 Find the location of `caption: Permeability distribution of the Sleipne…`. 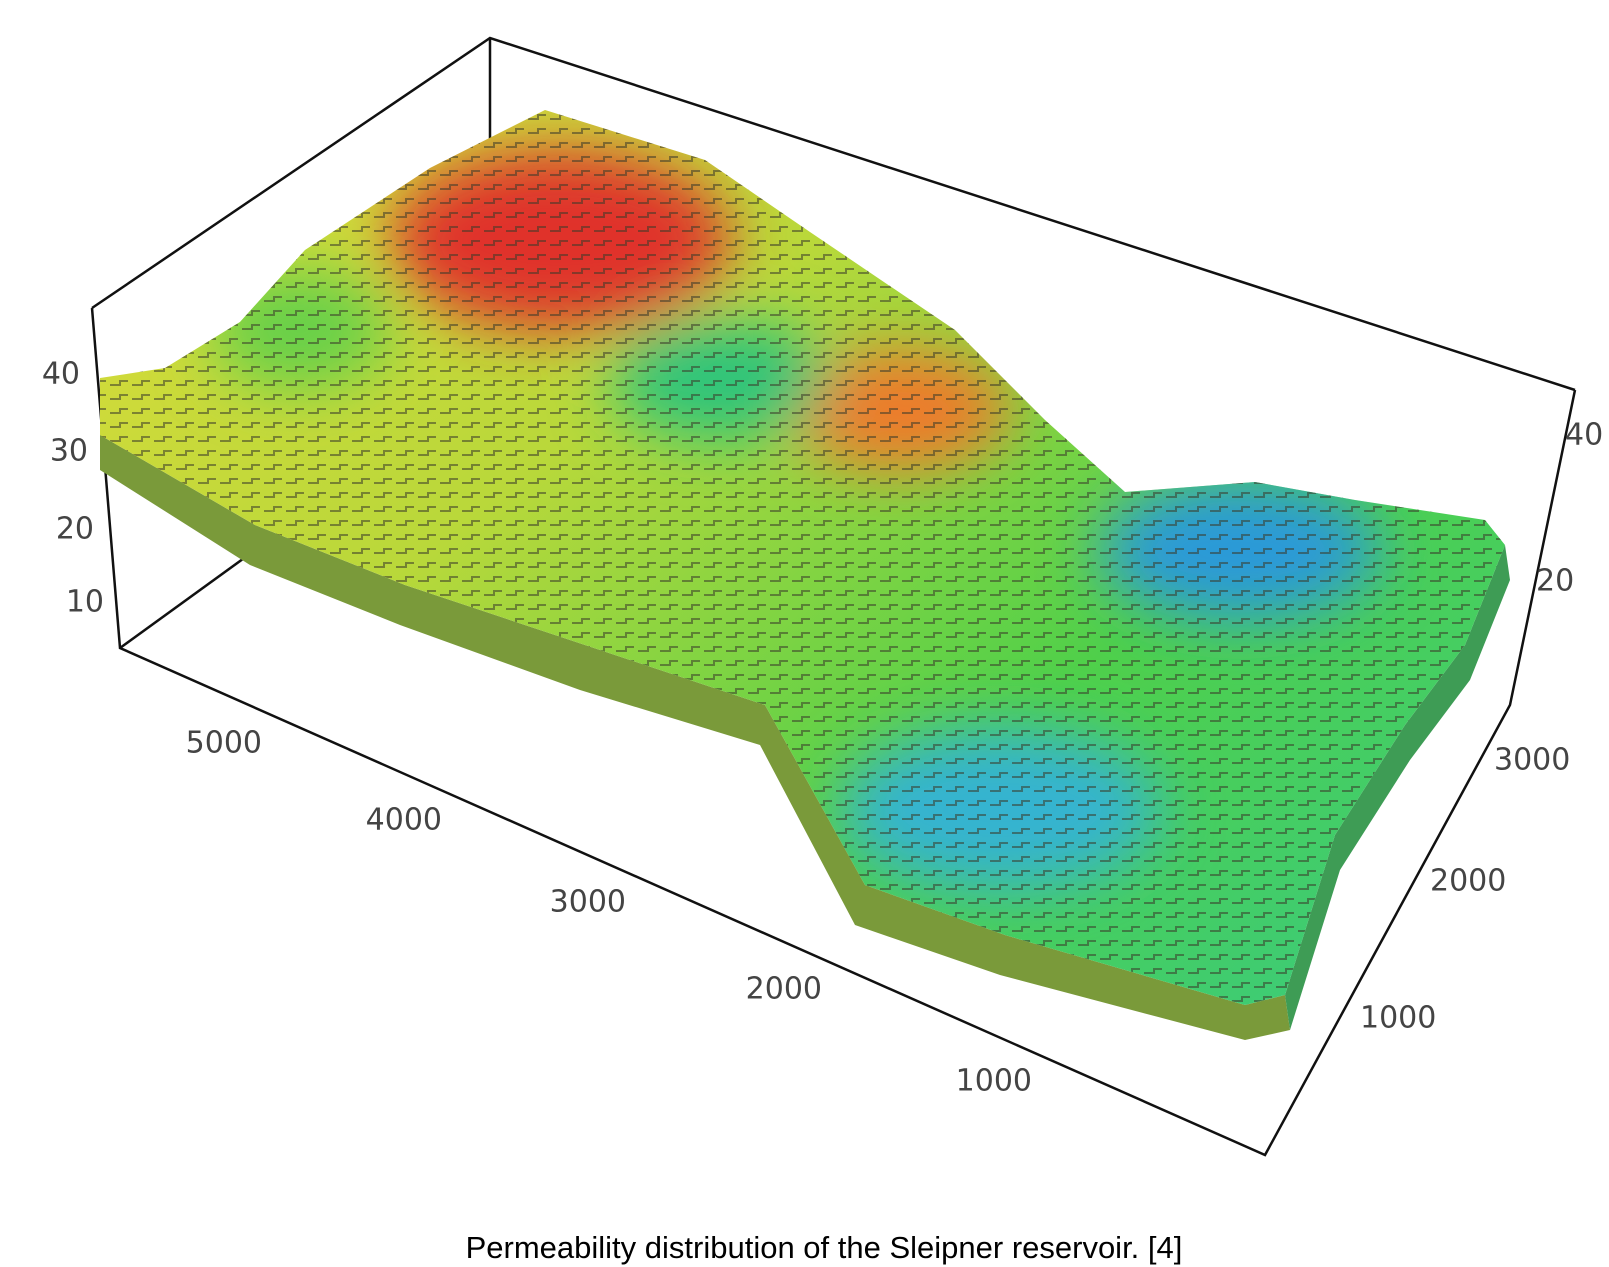

caption: Permeability distribution of the Sleipne… is located at coordinates (824, 1247).